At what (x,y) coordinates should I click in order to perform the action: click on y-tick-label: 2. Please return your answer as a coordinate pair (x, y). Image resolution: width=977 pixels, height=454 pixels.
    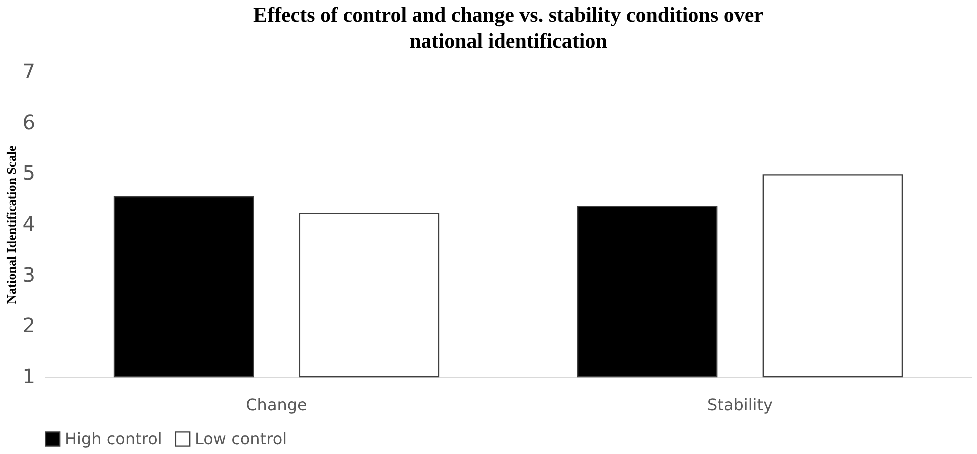
    Looking at the image, I should click on (29, 326).